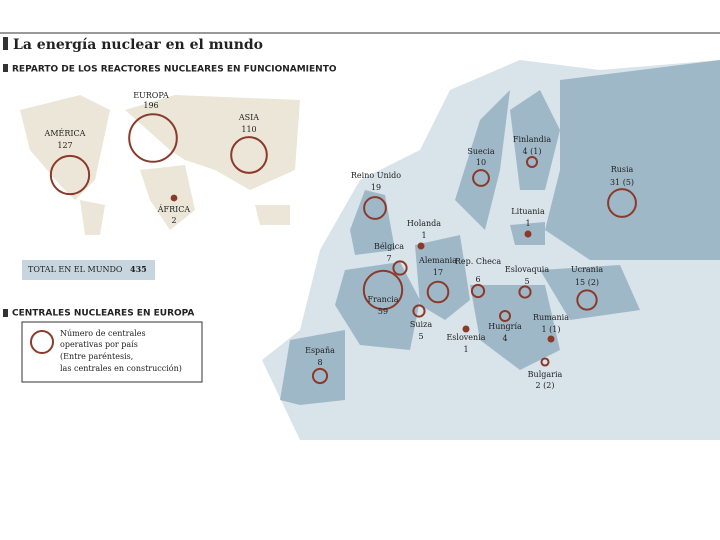 Image resolution: width=720 pixels, height=540 pixels. What do you see at coordinates (551, 329) in the screenshot?
I see `country-value: 1 (1)` at bounding box center [551, 329].